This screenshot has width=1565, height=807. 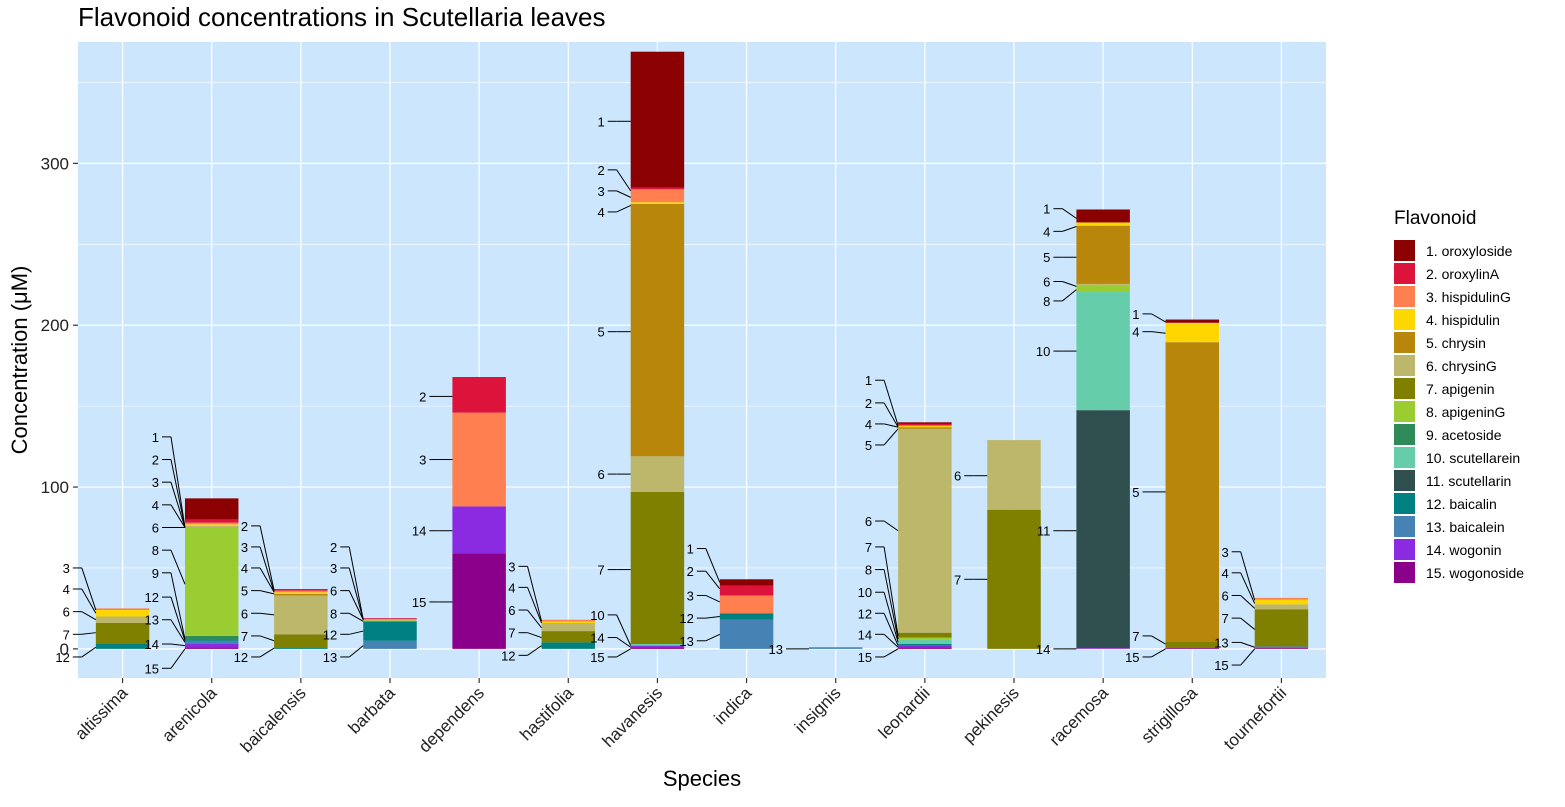 What do you see at coordinates (1459, 342) in the screenshot?
I see `legend-item-5: 5. chrysin` at bounding box center [1459, 342].